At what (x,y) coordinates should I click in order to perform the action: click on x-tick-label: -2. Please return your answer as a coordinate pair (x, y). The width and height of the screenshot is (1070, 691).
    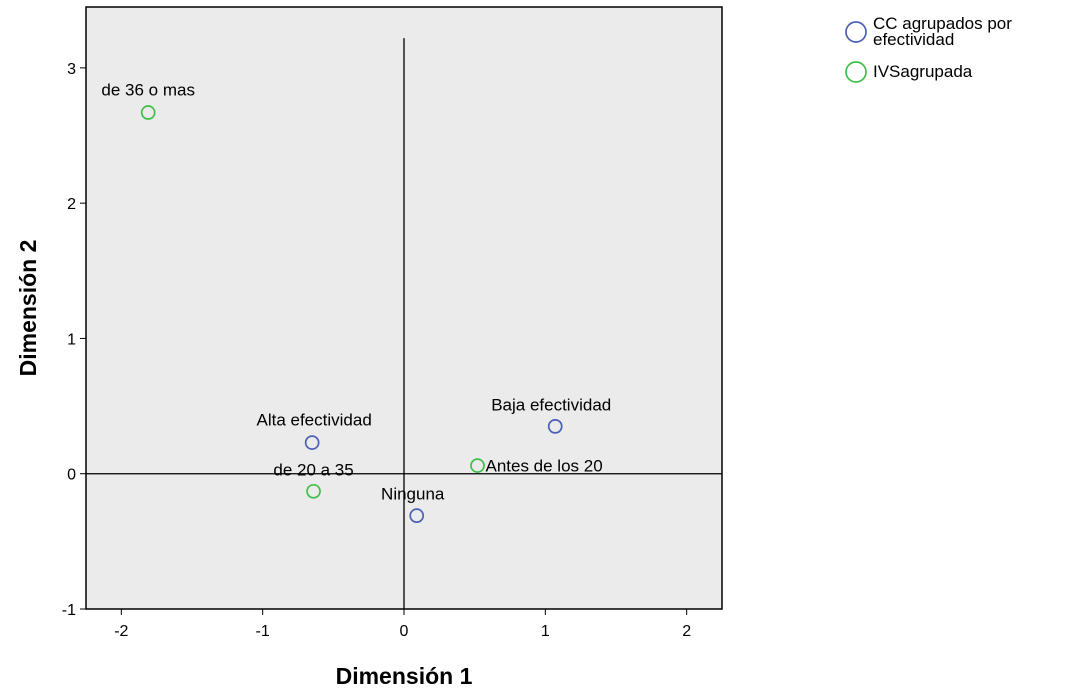
    Looking at the image, I should click on (121, 631).